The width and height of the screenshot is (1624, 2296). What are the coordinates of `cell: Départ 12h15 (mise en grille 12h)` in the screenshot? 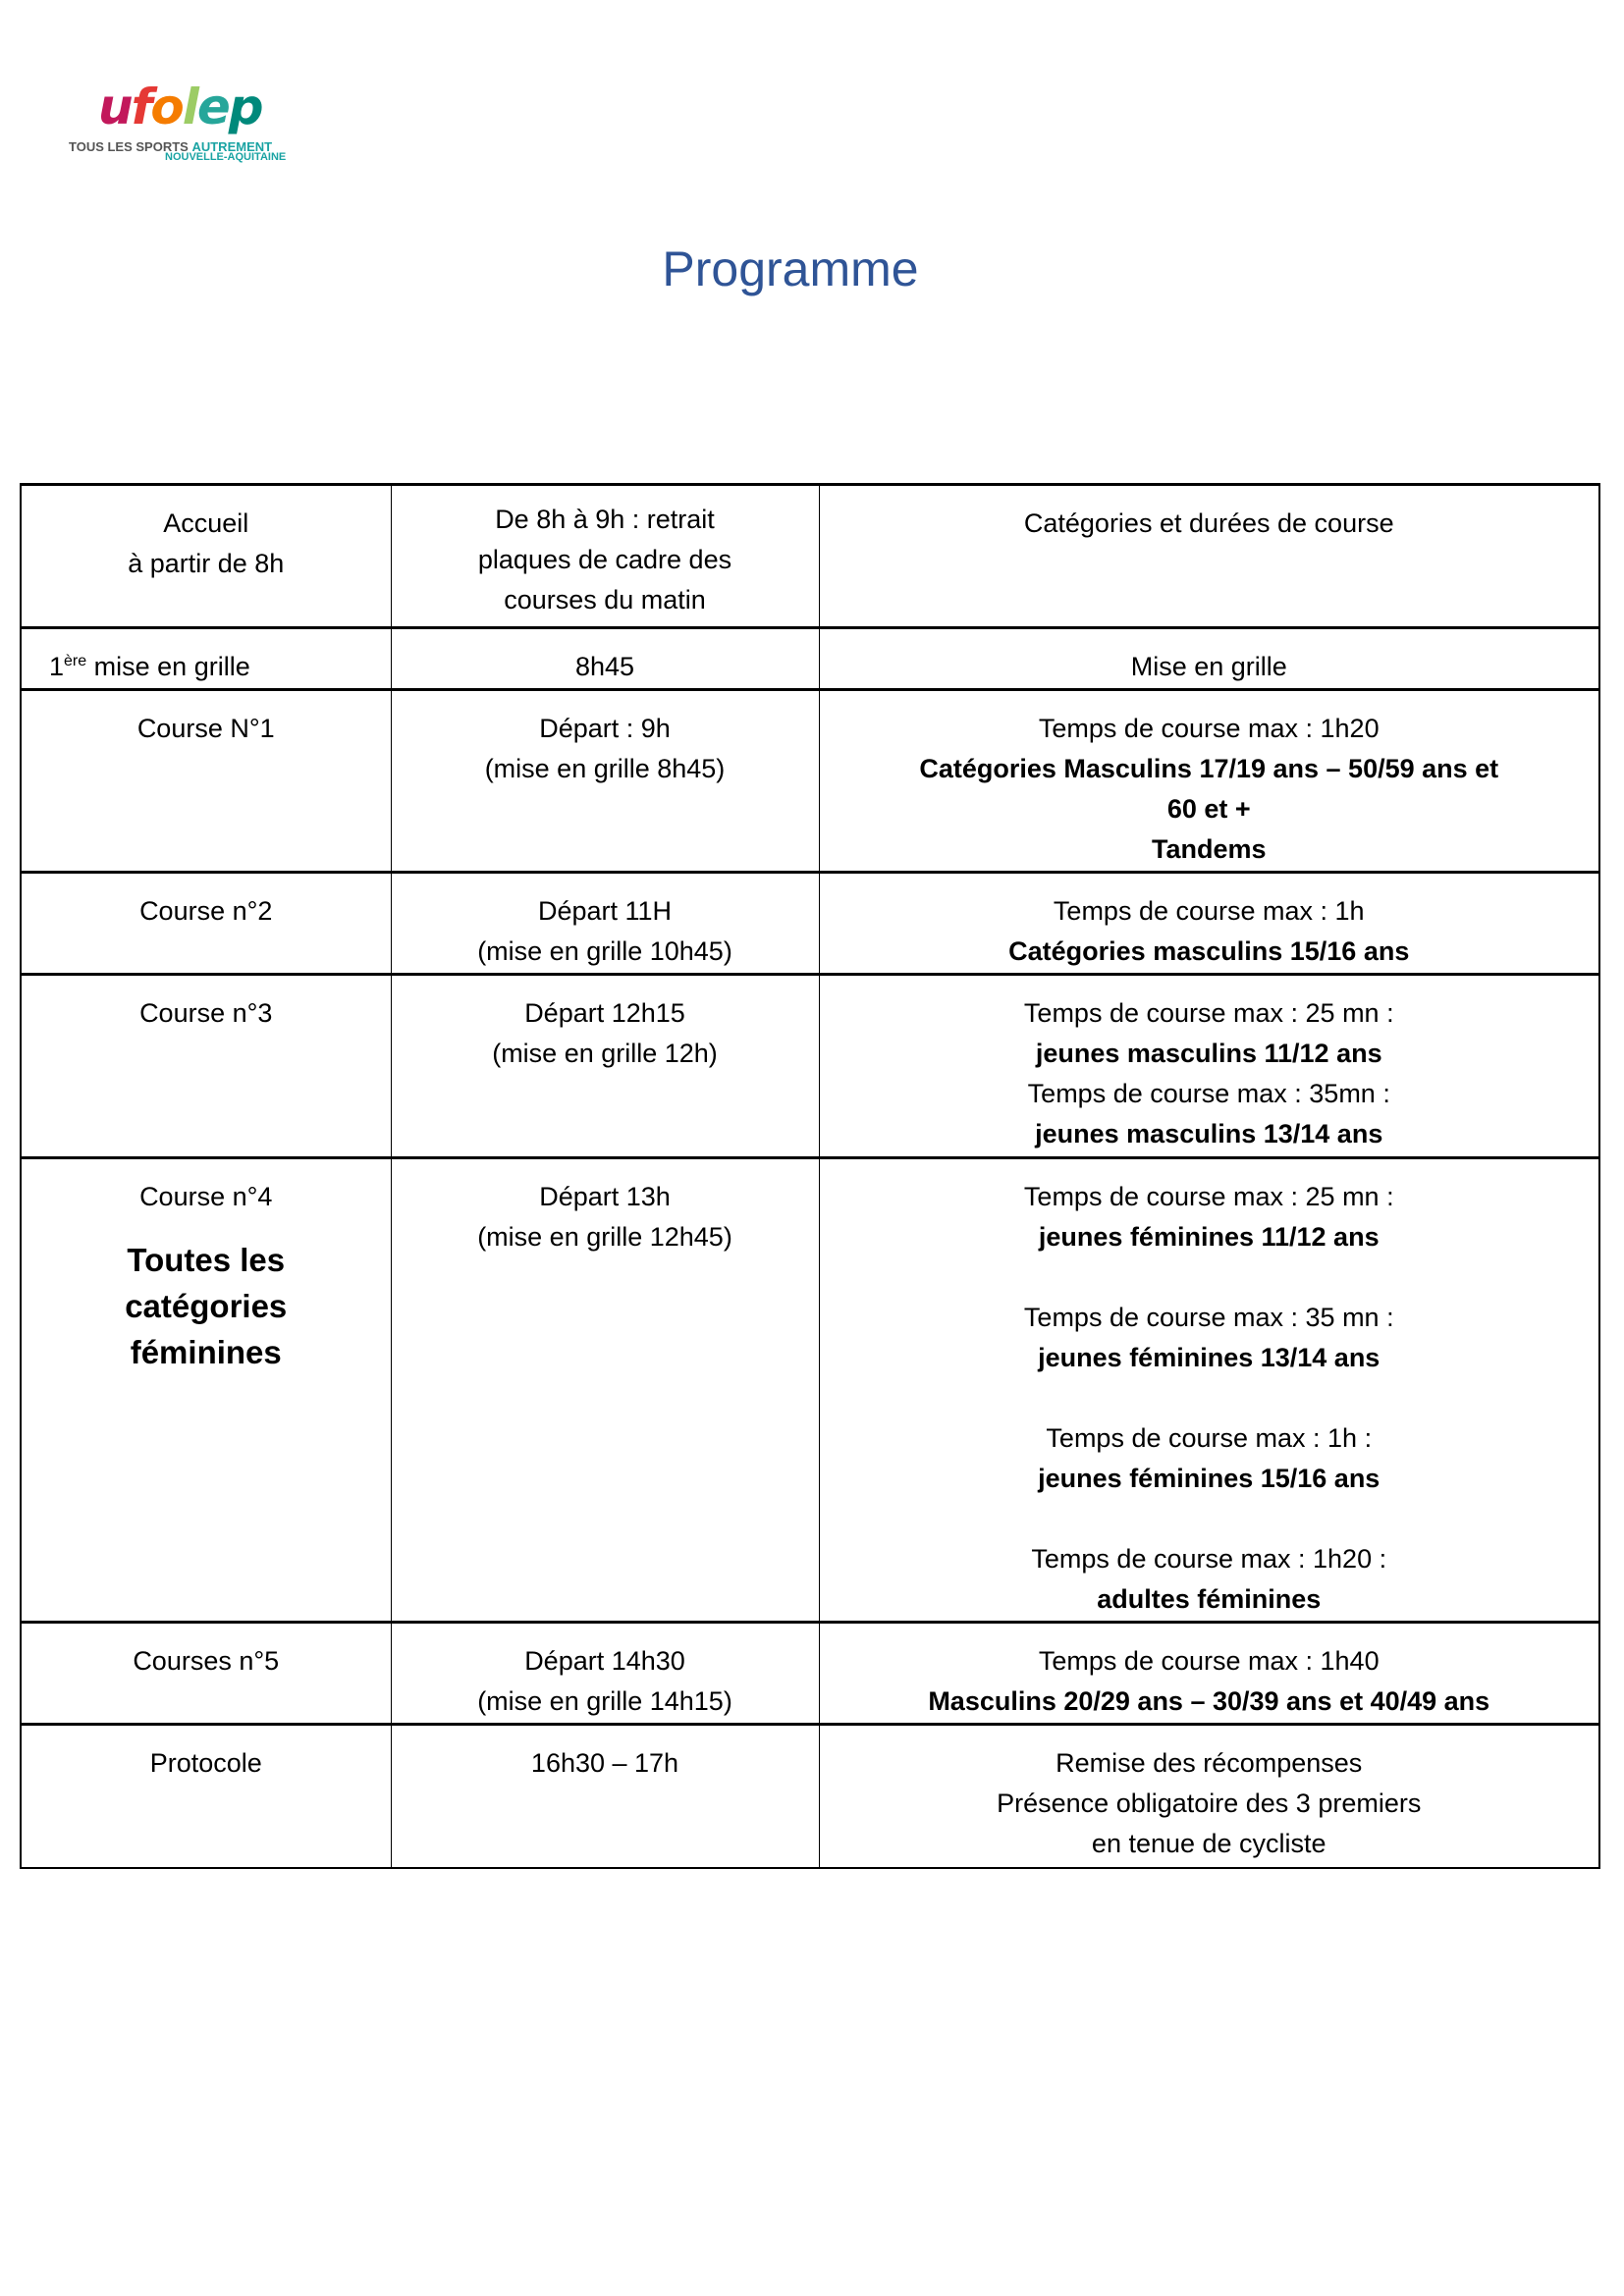 It's located at (605, 1066).